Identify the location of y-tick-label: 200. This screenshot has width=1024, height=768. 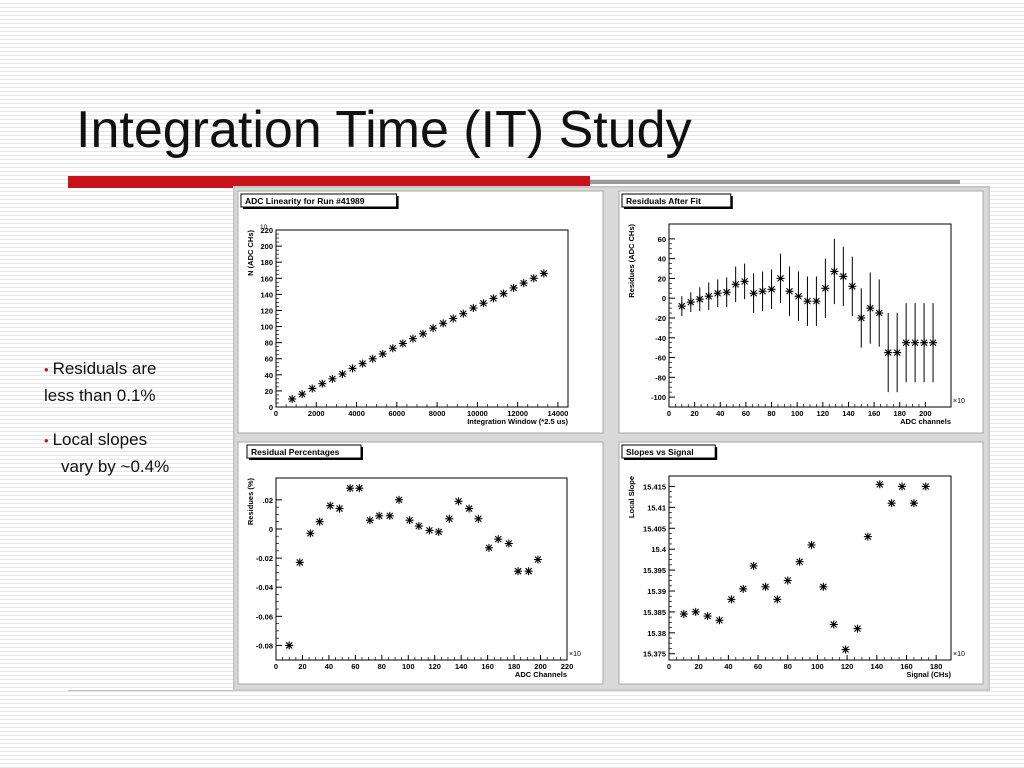
(266, 246).